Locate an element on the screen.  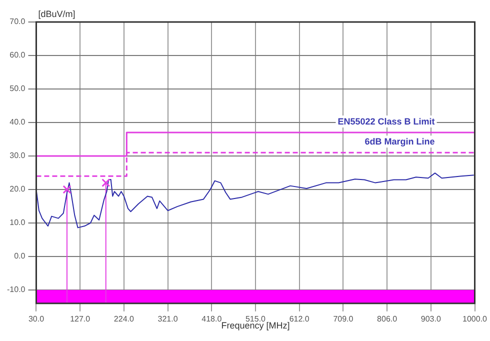
y-tick-label: 10.0 is located at coordinates (18, 223).